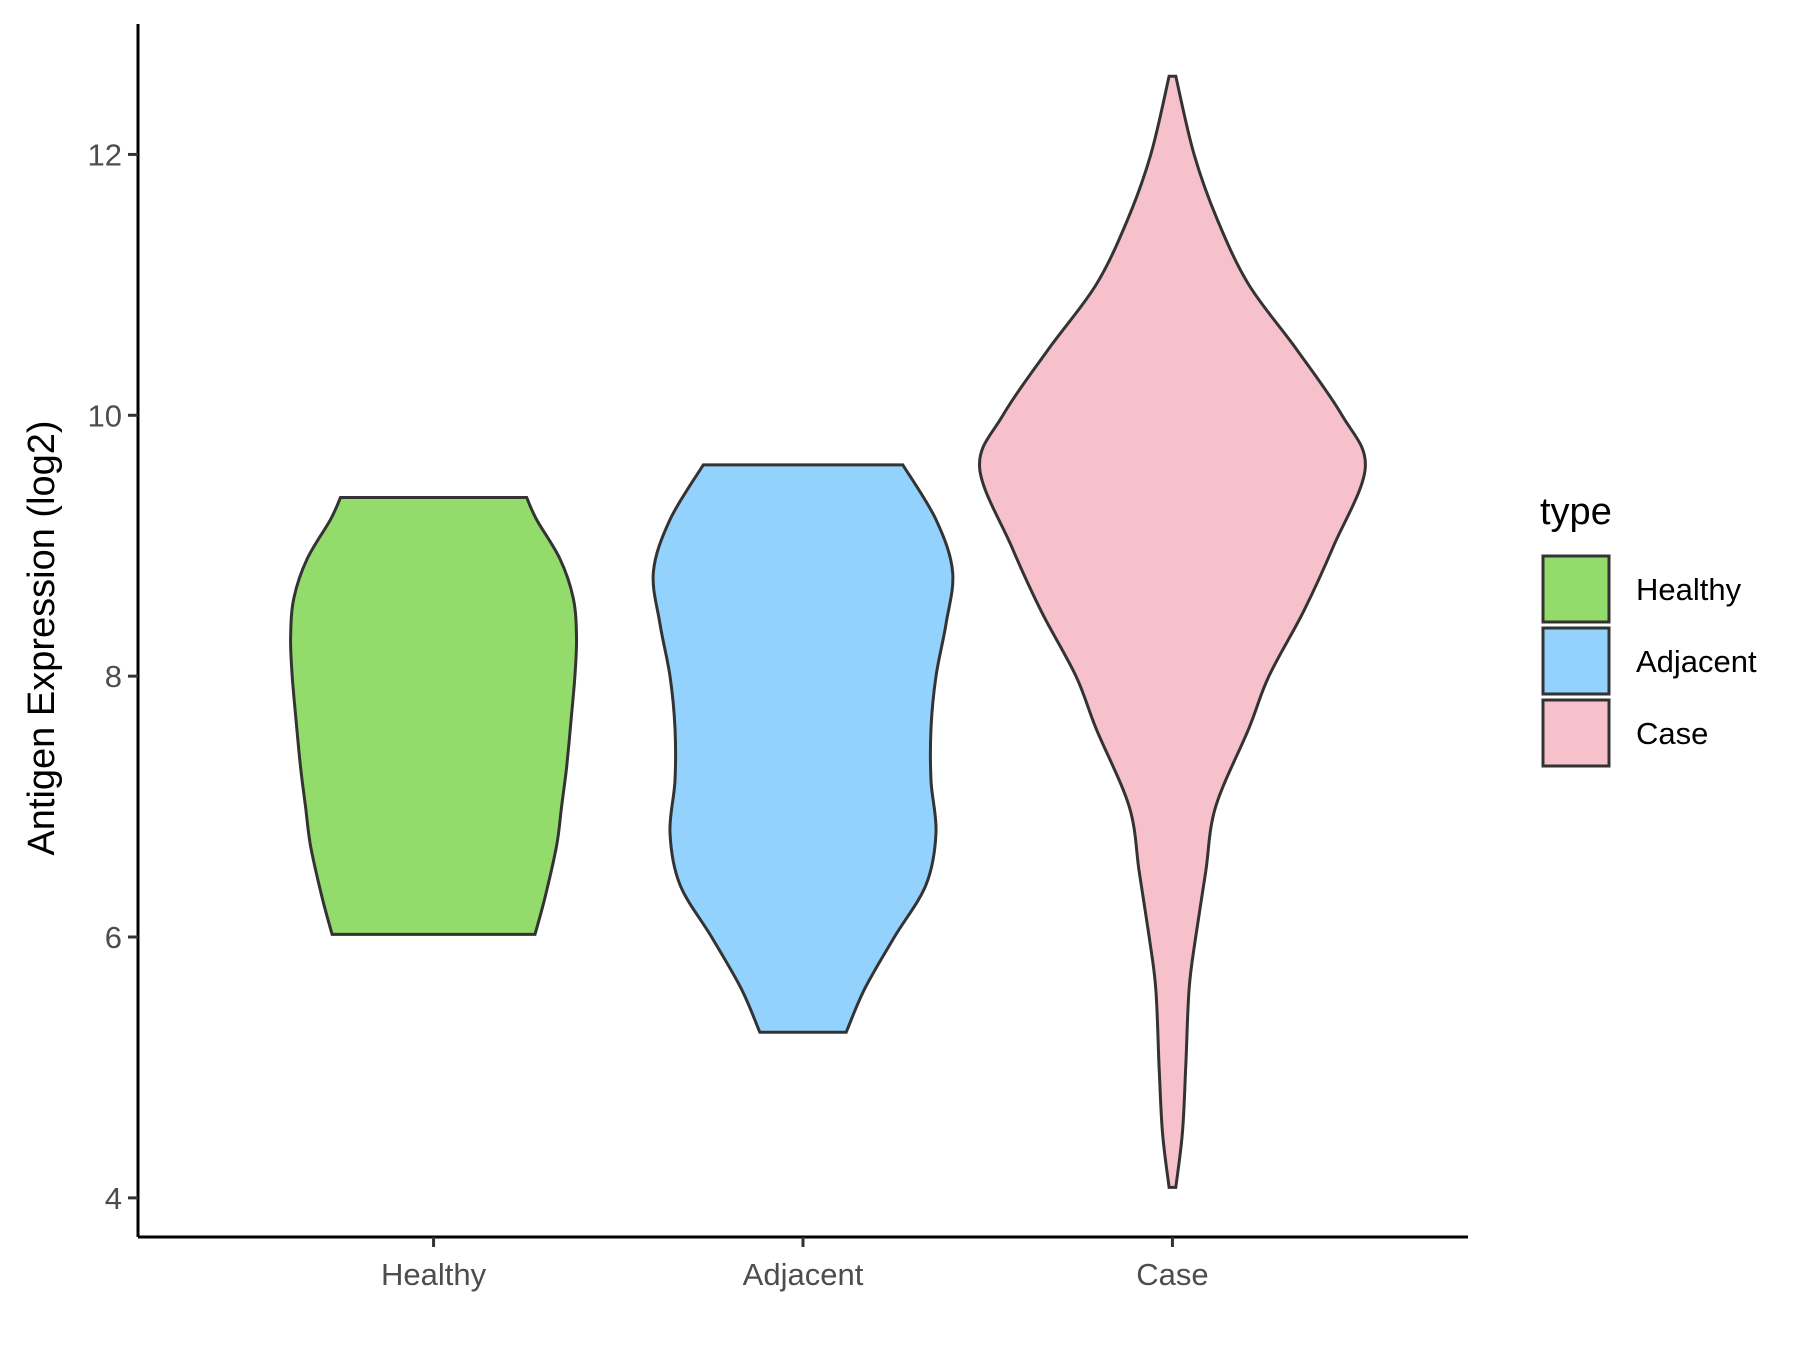 Image resolution: width=1800 pixels, height=1350 pixels. Describe the element at coordinates (1576, 661) in the screenshot. I see `legend-swatch-adjacent` at that location.